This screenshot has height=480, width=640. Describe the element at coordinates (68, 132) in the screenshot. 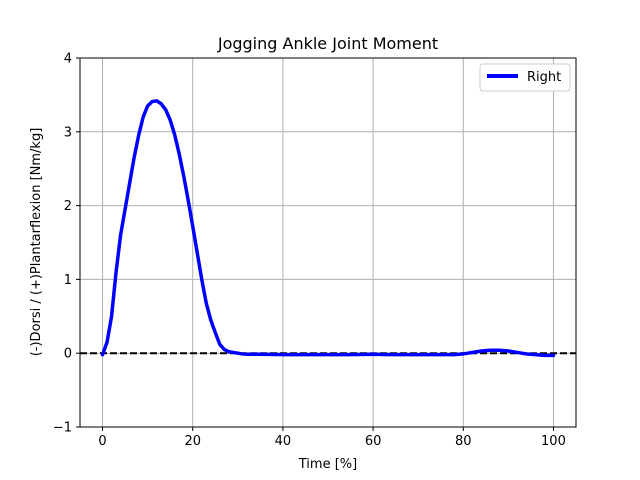

I see `y-tick-label: 3` at that location.